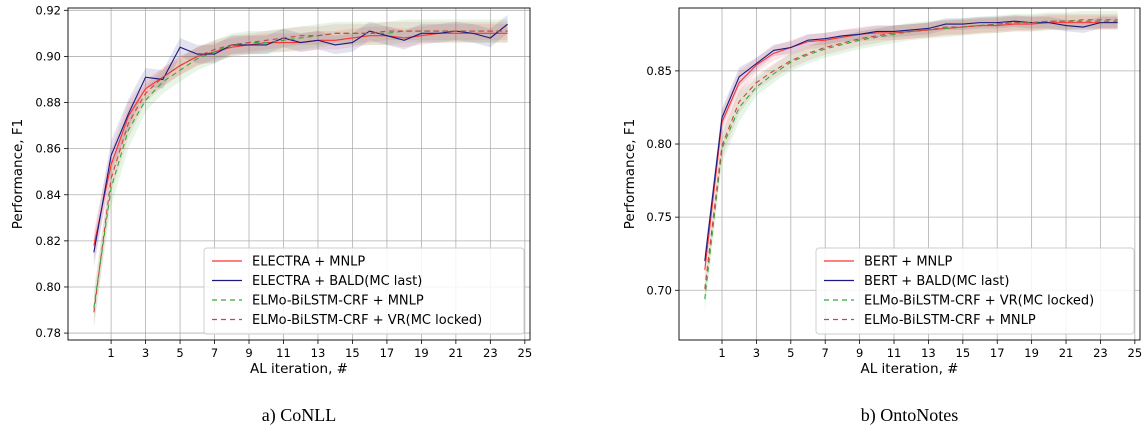  I want to click on y-tick-label: 0.92, so click(48, 10).